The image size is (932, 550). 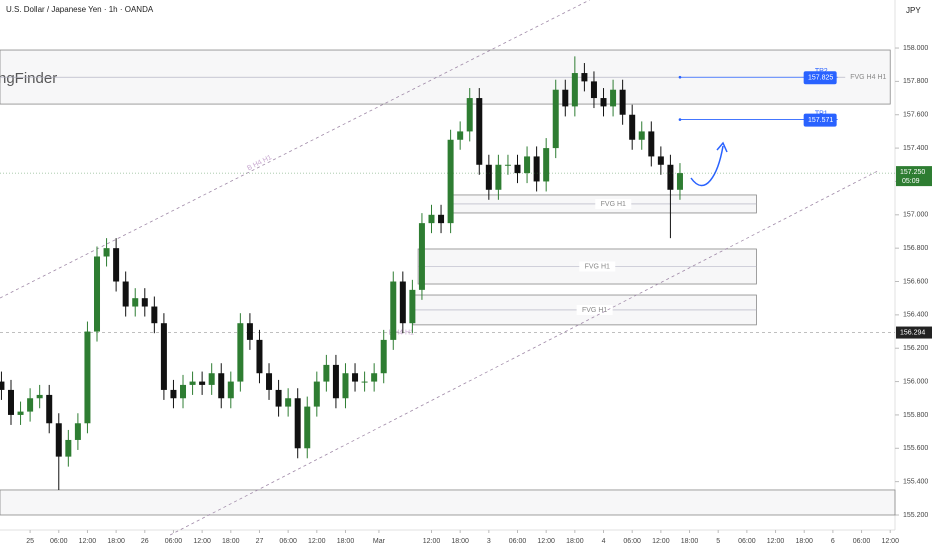 I want to click on target-label: 157.825, so click(x=820, y=78).